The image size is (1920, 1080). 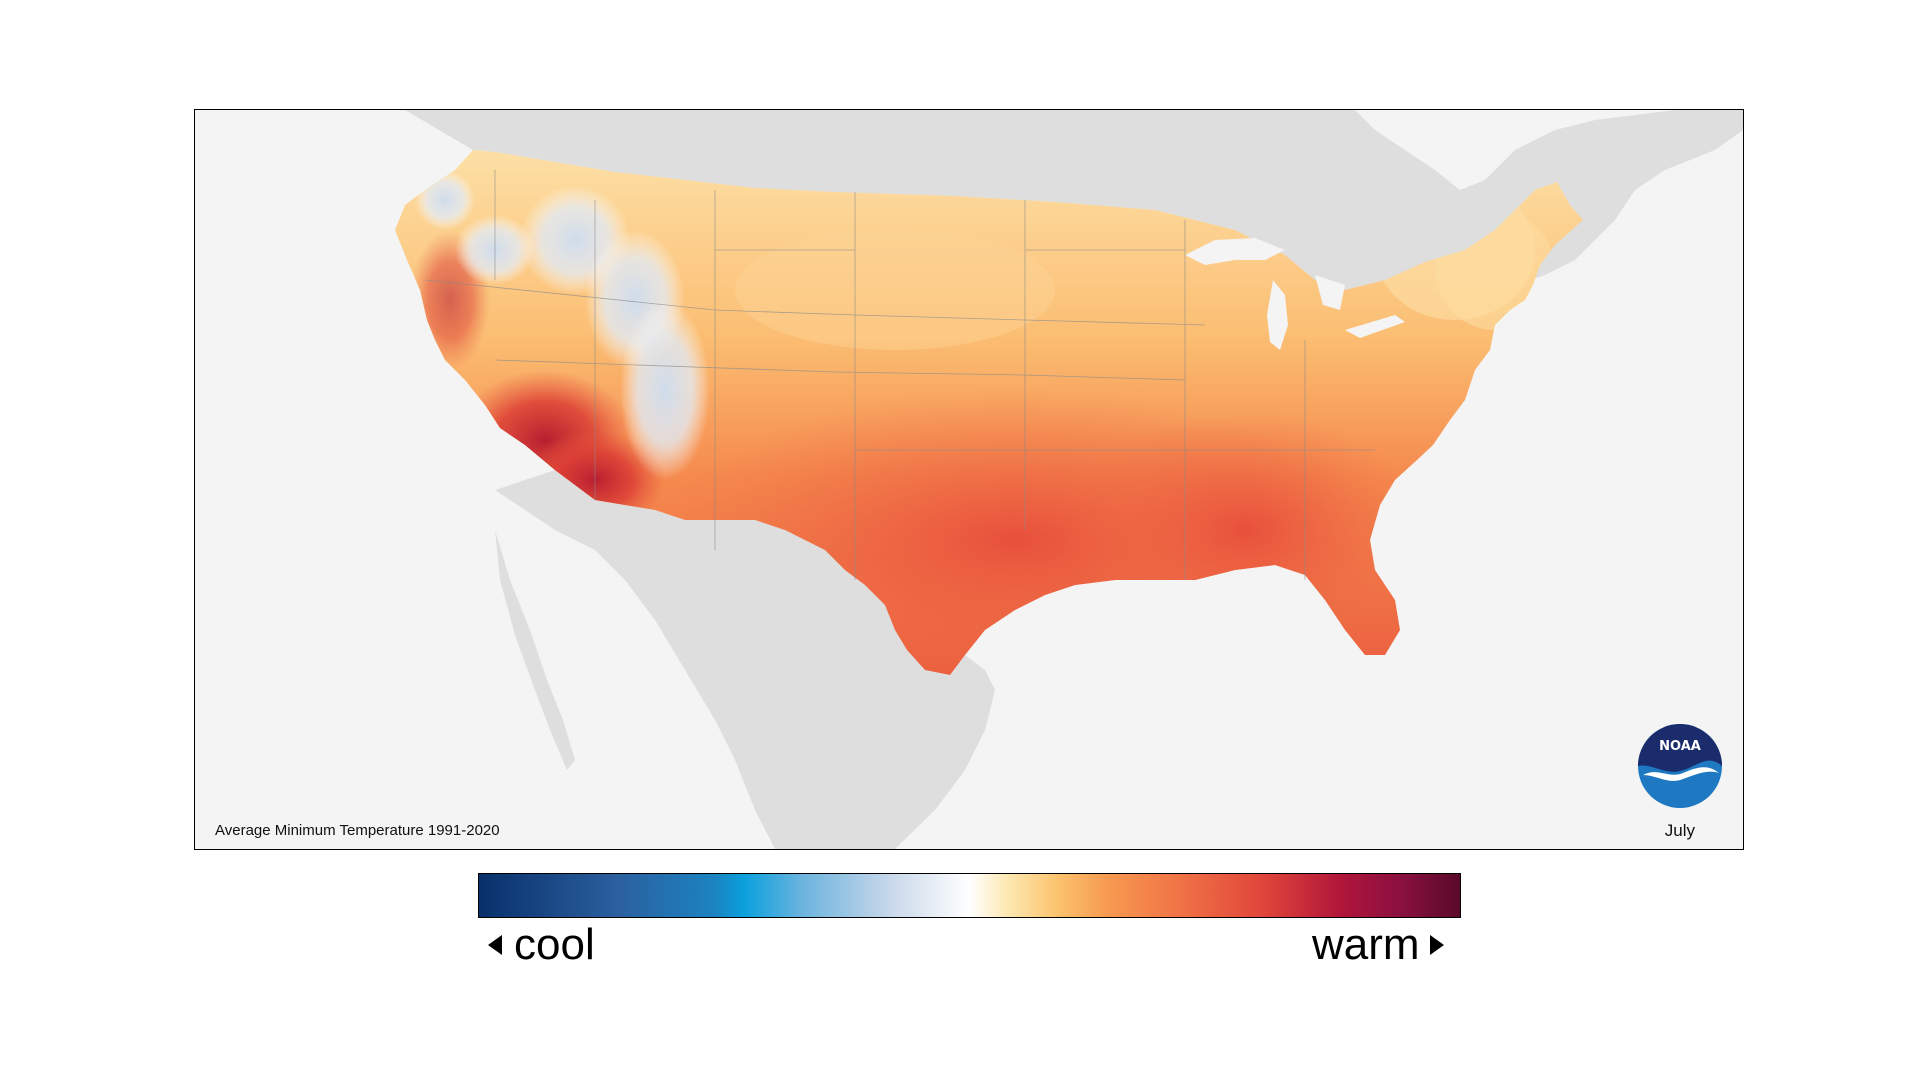 What do you see at coordinates (1679, 830) in the screenshot?
I see `month-label: July` at bounding box center [1679, 830].